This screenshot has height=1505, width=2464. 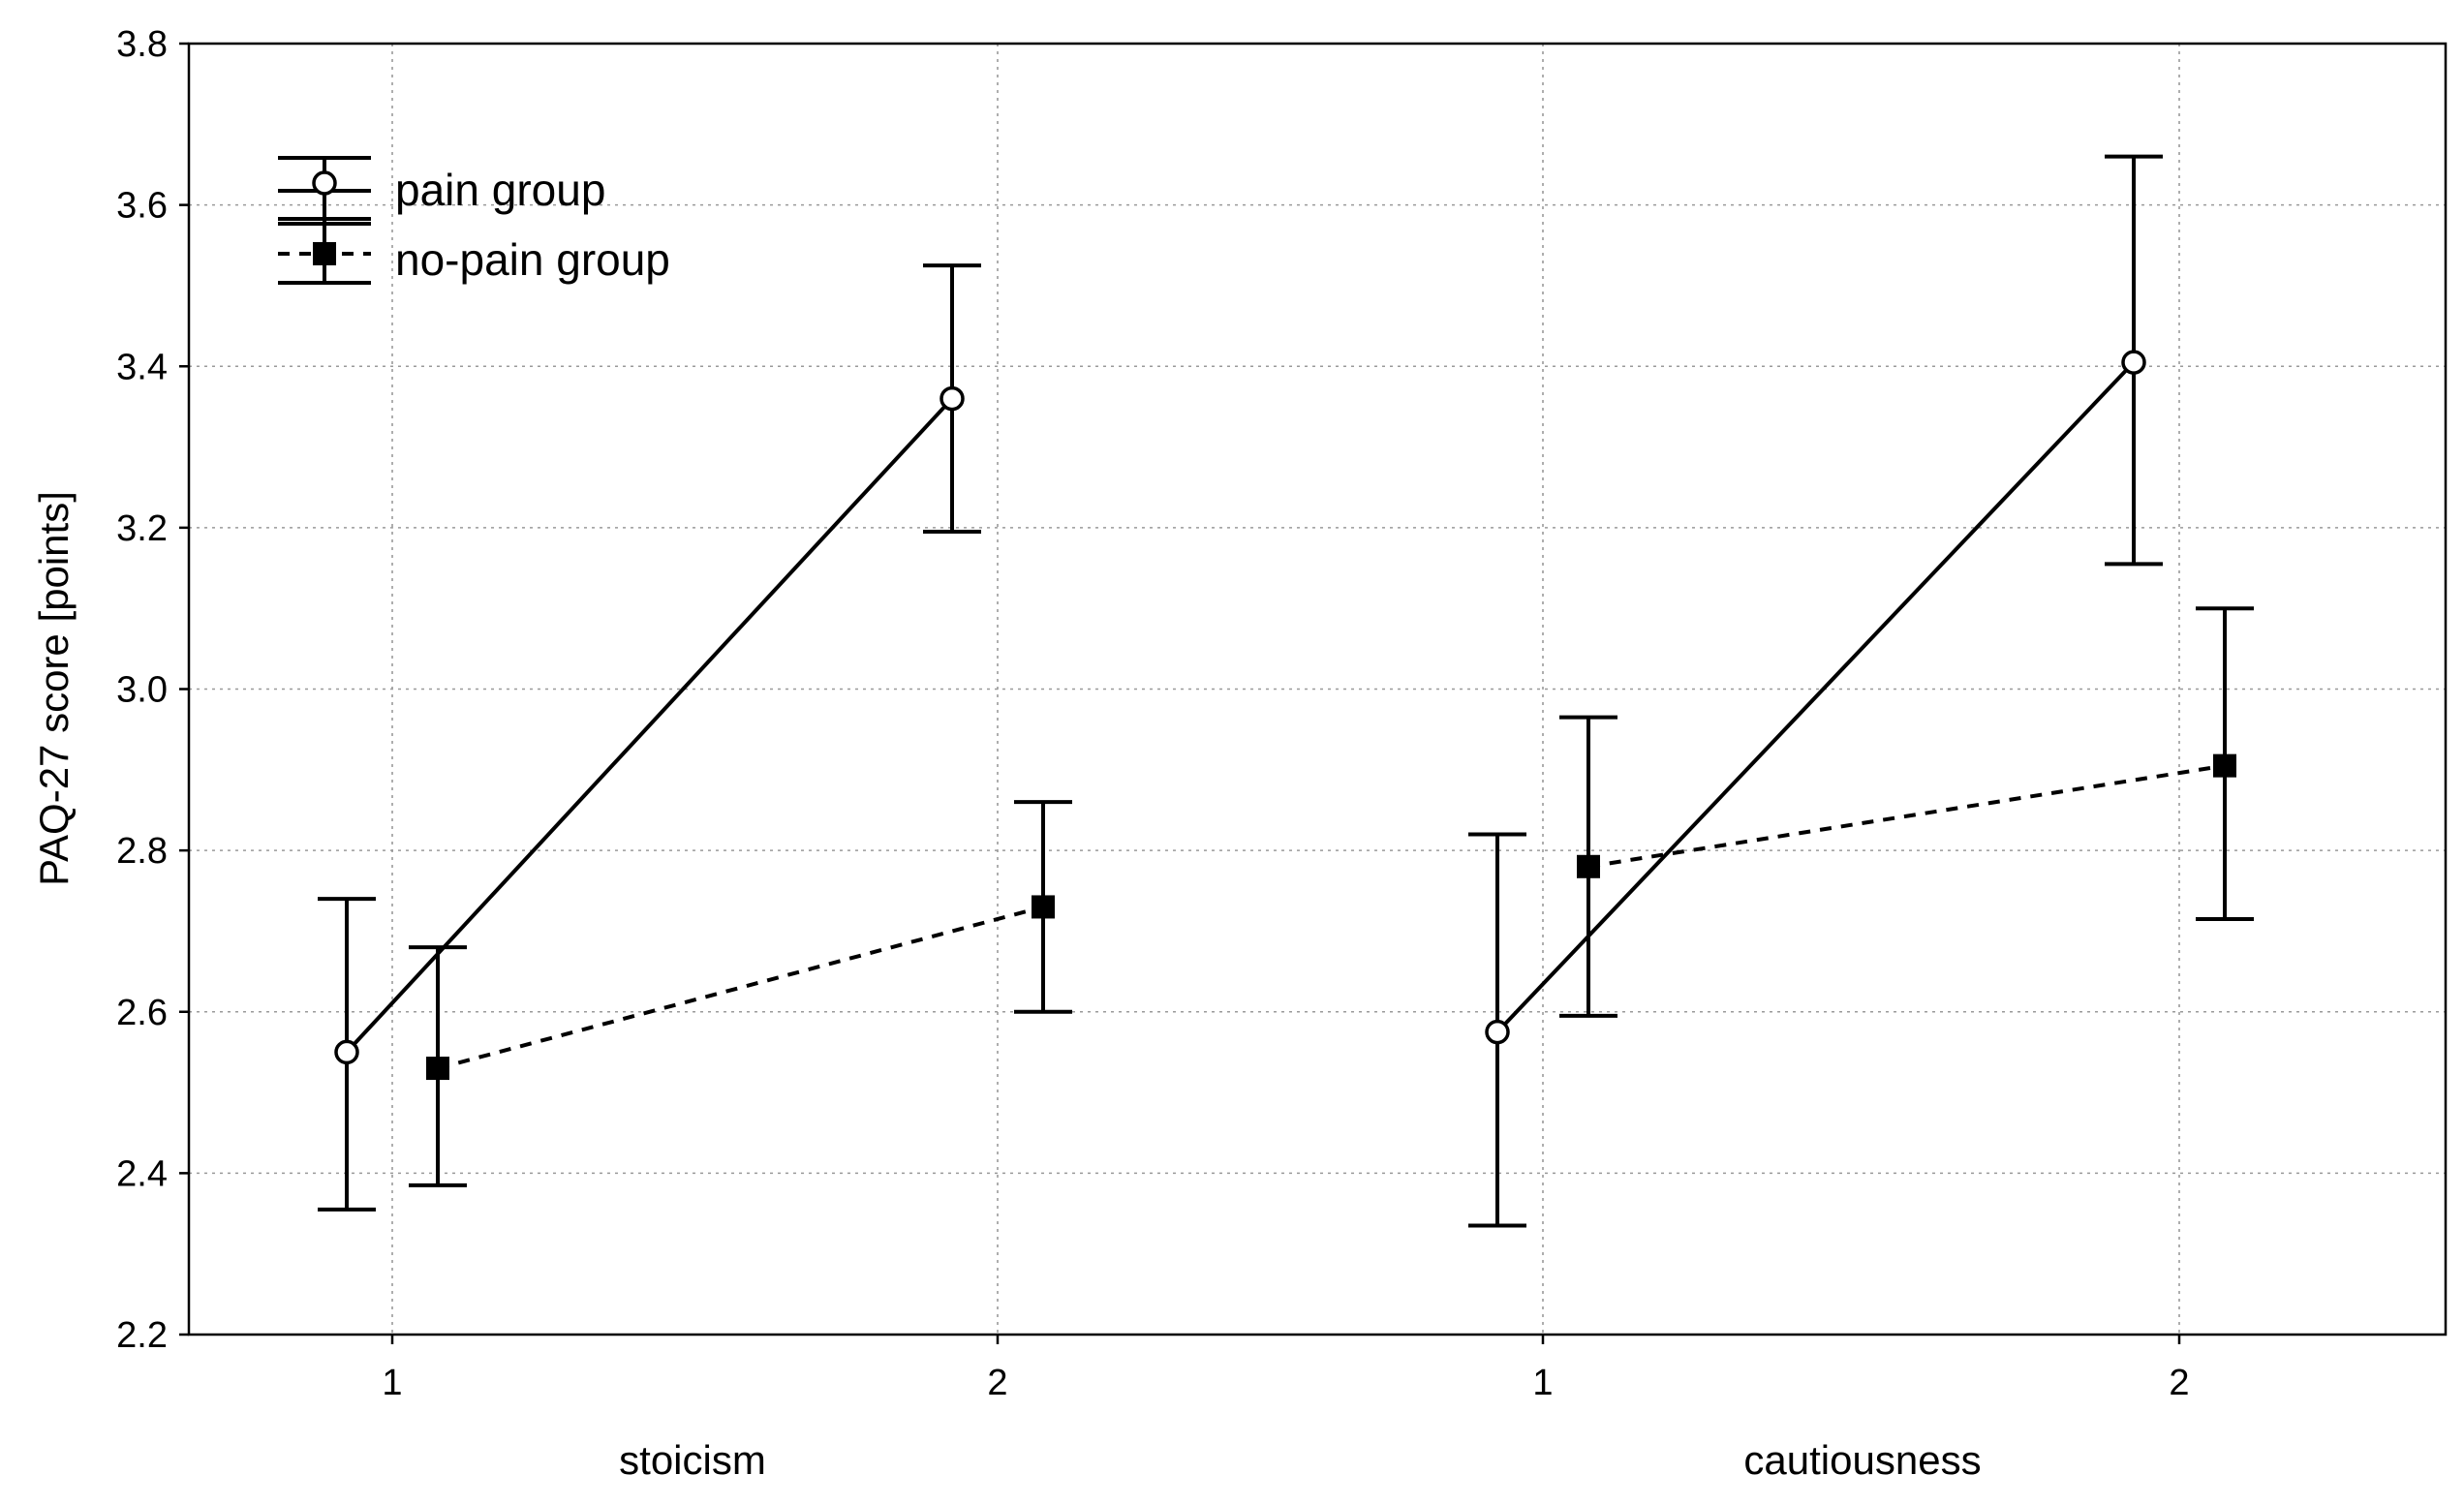 I want to click on legend-no-pain-group-symbol, so click(x=325, y=251).